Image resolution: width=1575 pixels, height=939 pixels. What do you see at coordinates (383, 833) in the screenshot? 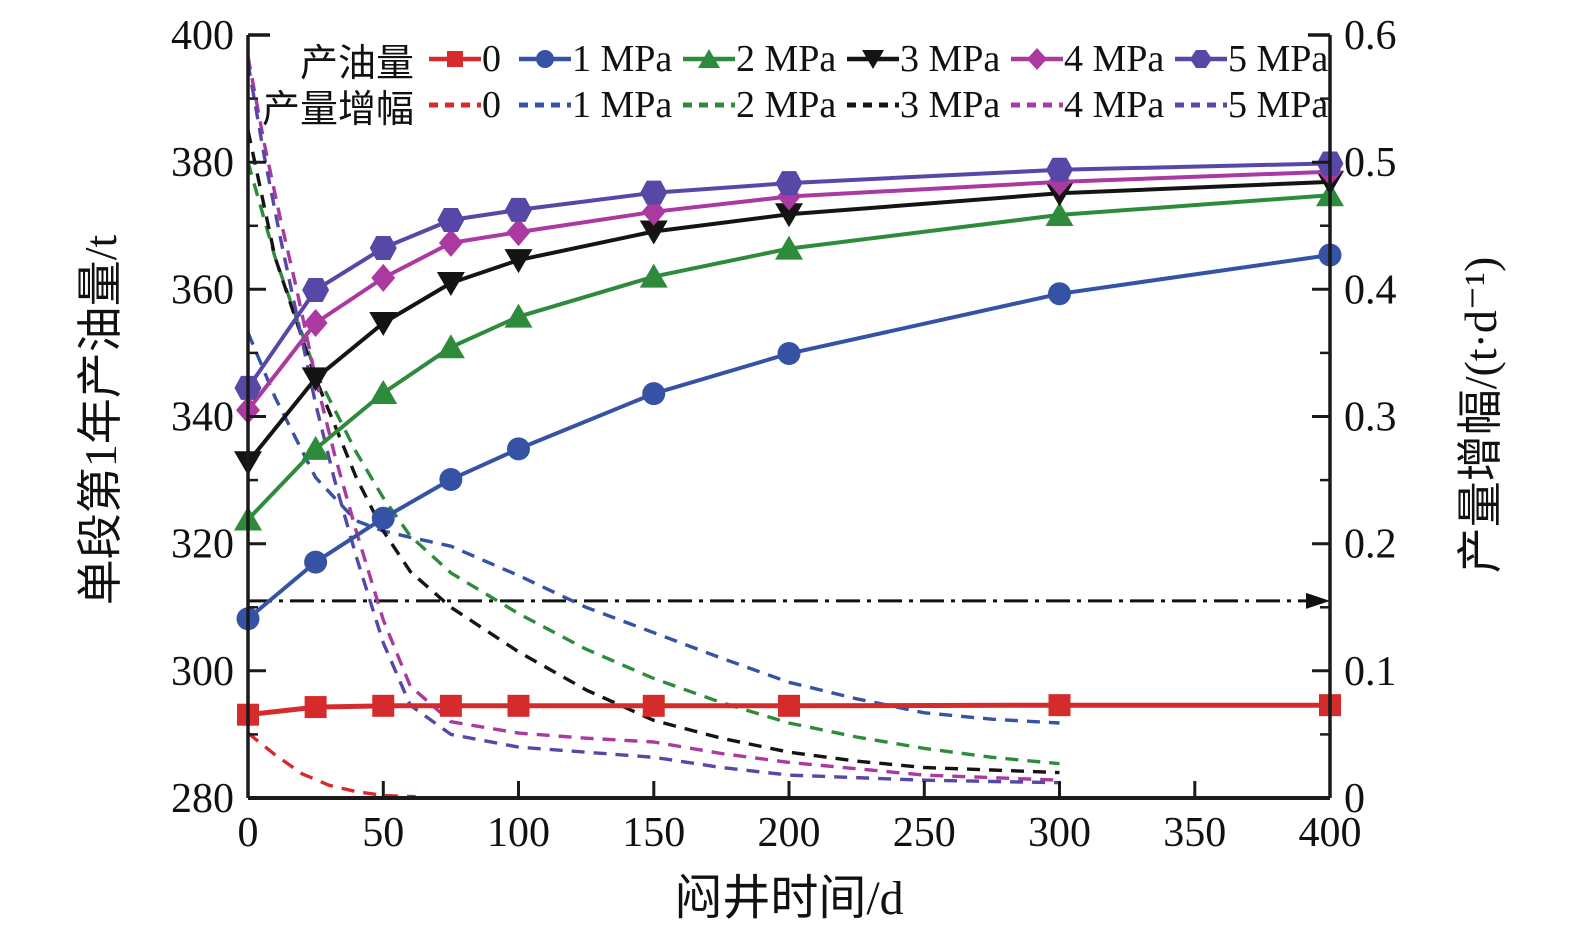
I see `x-tick-label-50: 50` at bounding box center [383, 833].